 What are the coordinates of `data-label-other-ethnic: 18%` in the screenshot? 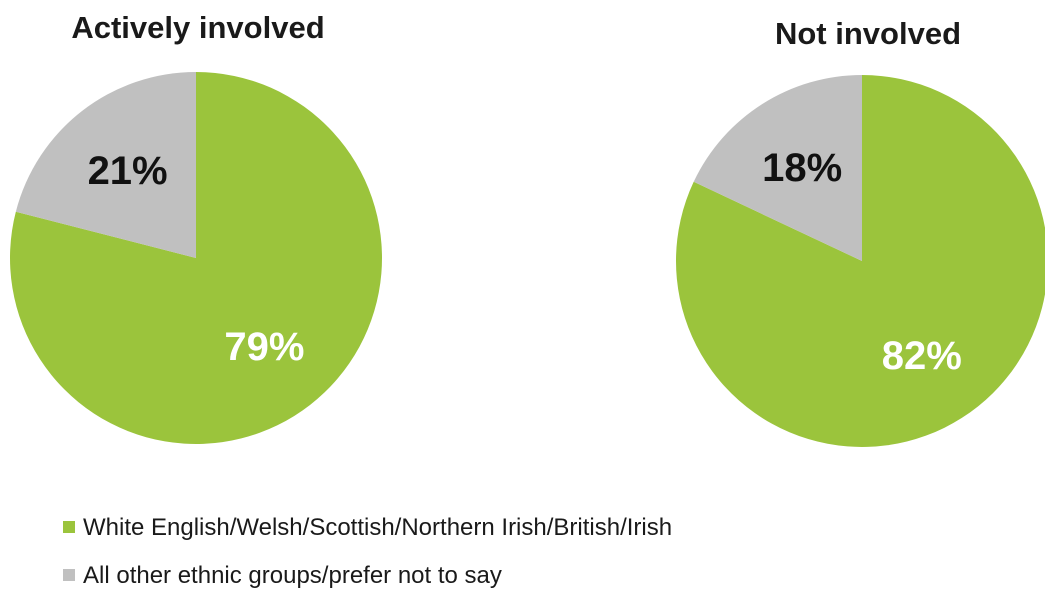 It's located at (802, 168).